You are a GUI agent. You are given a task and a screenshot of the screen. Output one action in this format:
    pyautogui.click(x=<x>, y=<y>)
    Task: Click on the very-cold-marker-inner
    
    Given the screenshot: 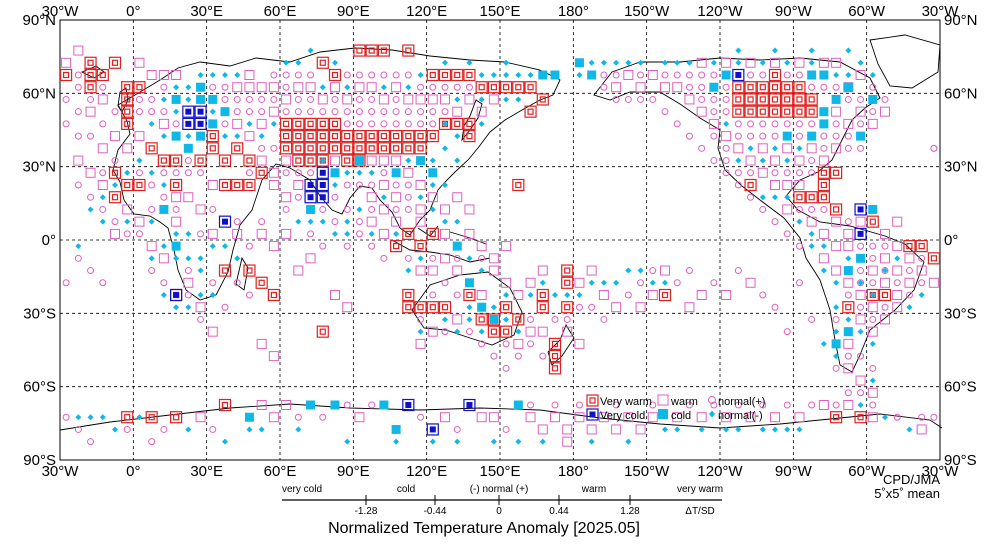 What is the action you would take?
    pyautogui.click(x=200, y=111)
    